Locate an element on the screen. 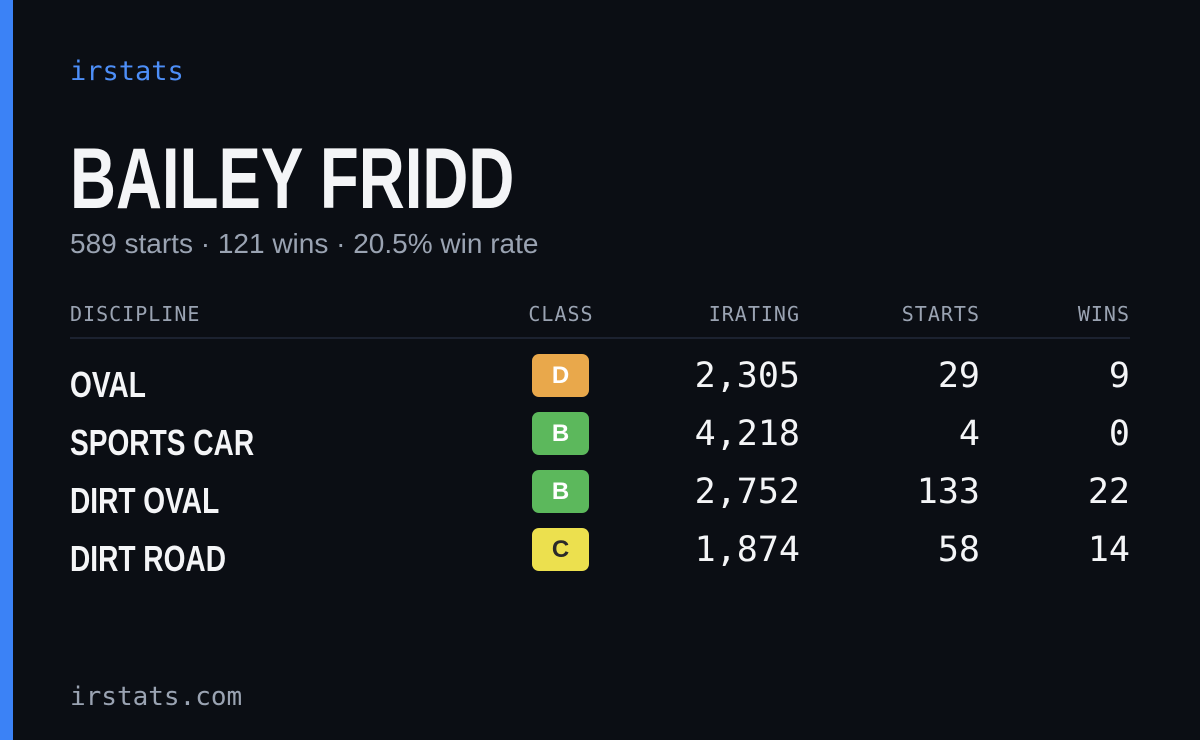 The height and width of the screenshot is (740, 1200). footer: irstats.com is located at coordinates (156, 697).